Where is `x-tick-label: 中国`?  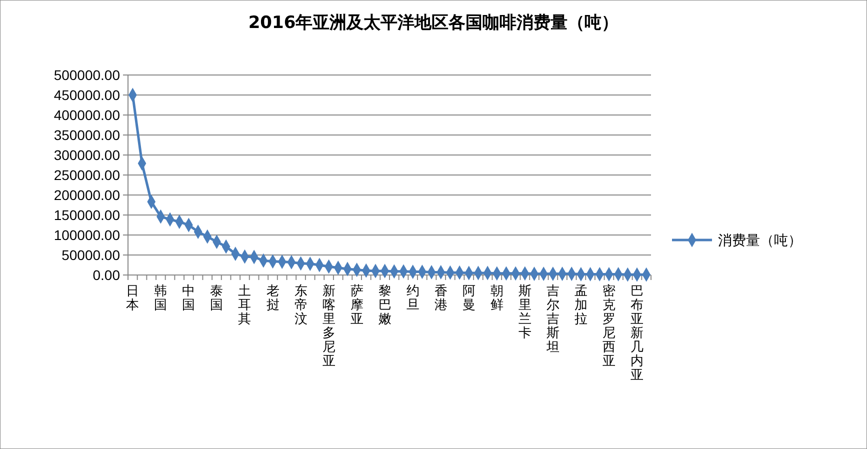 x-tick-label: 中国 is located at coordinates (189, 298).